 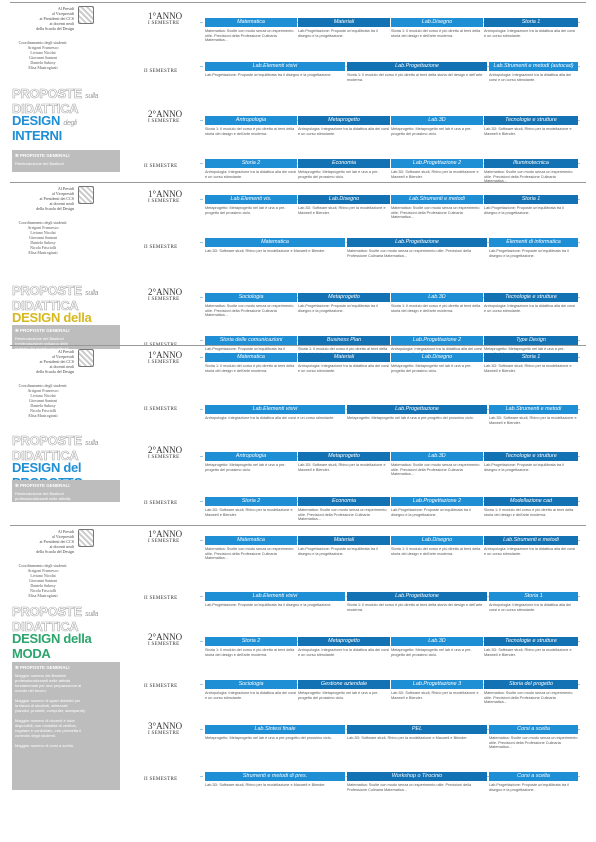 I want to click on course-bar: Elementi di informatica, so click(x=533, y=242).